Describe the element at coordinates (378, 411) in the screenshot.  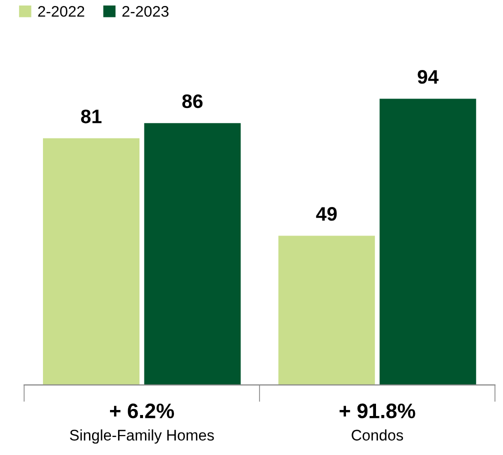
I see `text: + 91.8%` at that location.